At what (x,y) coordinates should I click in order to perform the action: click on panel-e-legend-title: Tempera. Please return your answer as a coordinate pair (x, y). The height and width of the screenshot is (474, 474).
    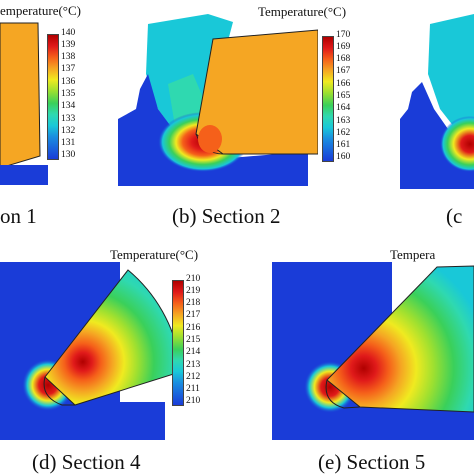
    Looking at the image, I should click on (413, 254).